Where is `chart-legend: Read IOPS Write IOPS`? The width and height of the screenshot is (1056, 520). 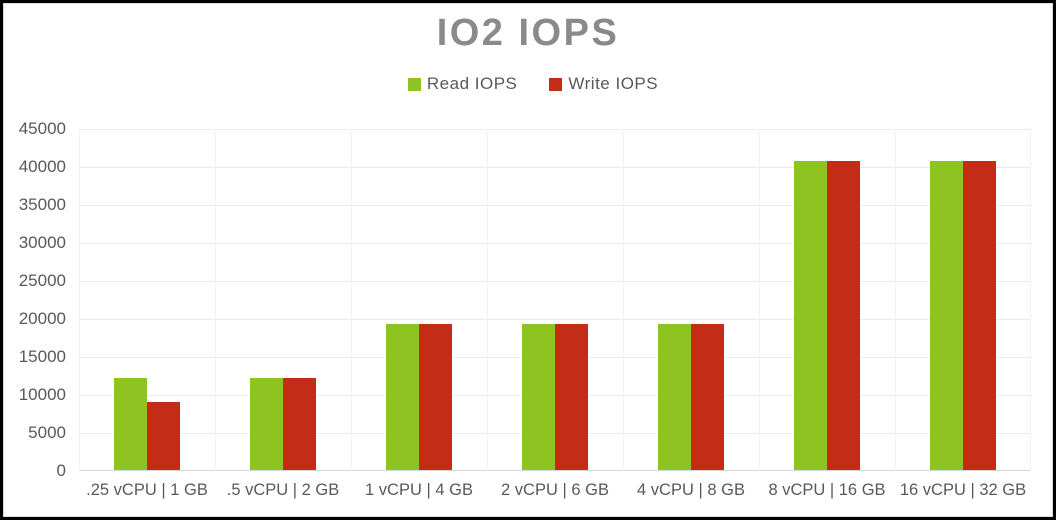 chart-legend: Read IOPS Write IOPS is located at coordinates (533, 84).